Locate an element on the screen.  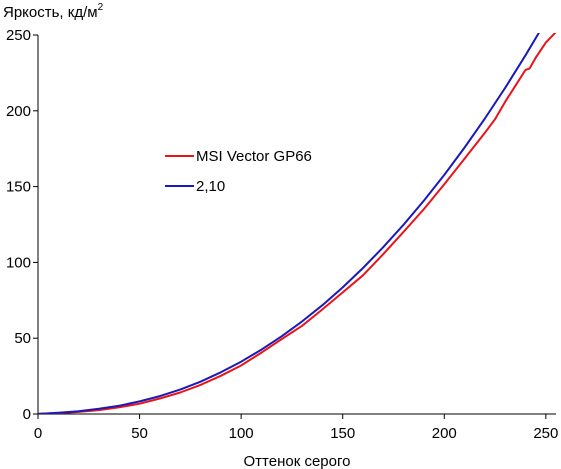
legend: MSI Vector GP66 2,10 is located at coordinates (238, 171).